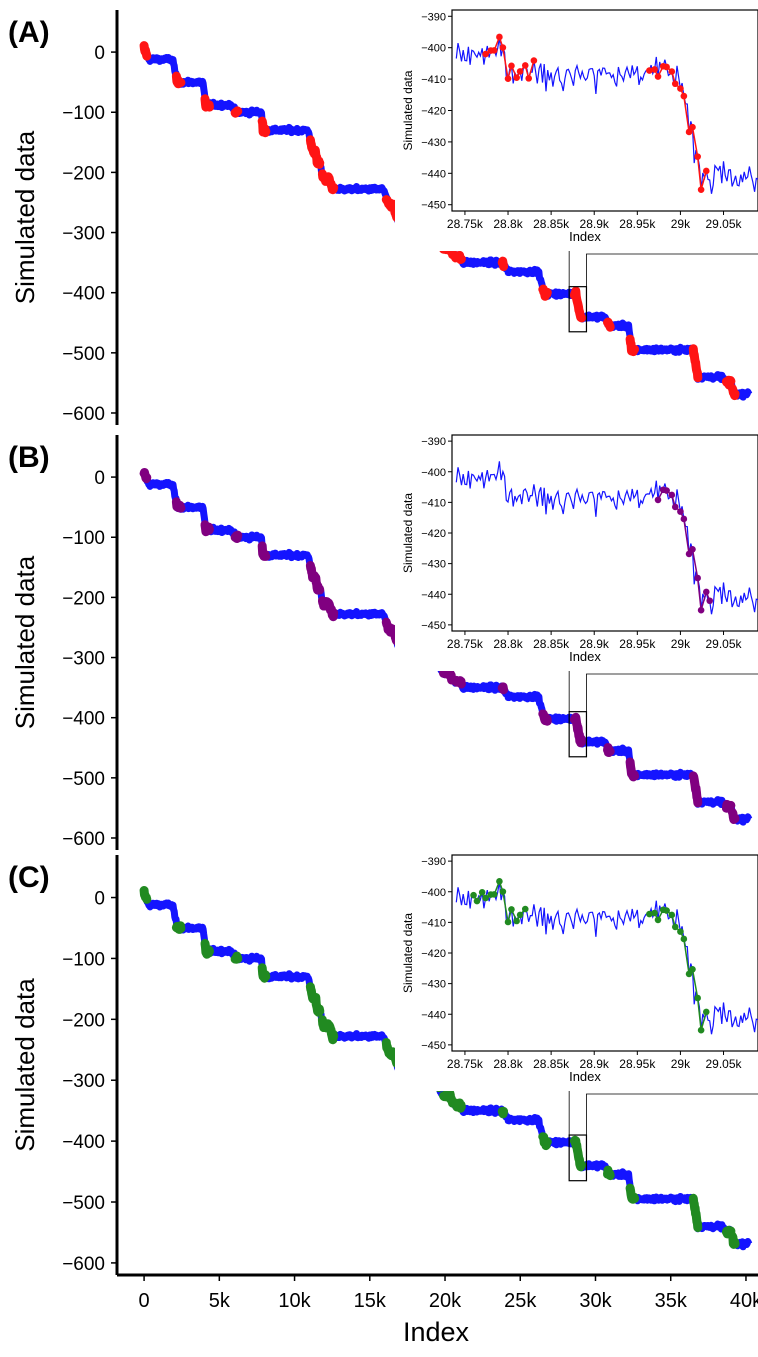 The image size is (758, 1357). I want to click on zoom-box, so click(578, 309).